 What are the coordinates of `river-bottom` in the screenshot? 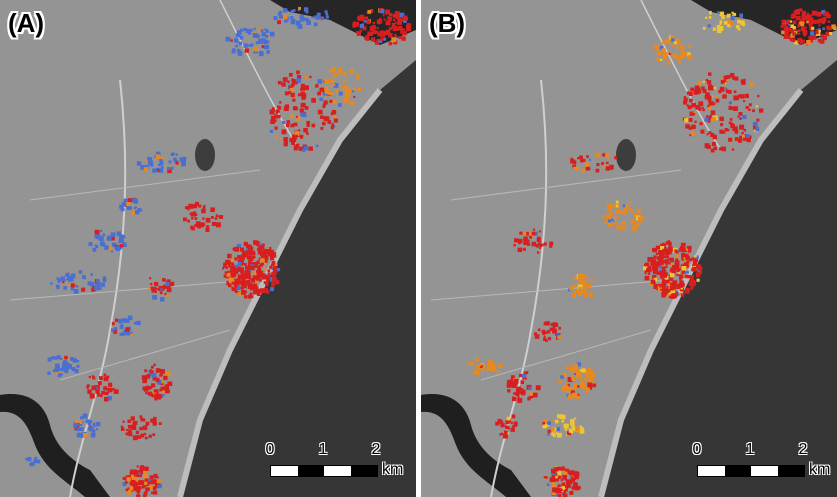 It's located at (55, 445).